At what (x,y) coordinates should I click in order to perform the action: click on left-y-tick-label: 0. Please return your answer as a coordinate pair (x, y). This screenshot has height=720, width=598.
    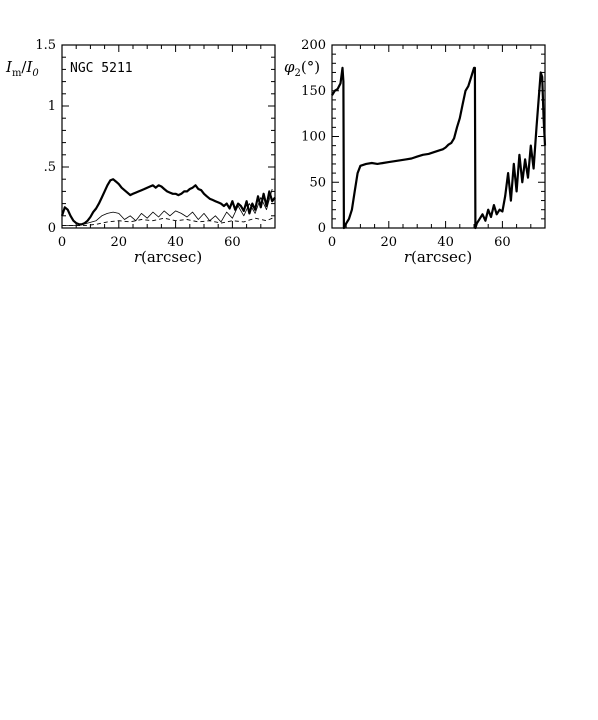
    Looking at the image, I should click on (52, 228).